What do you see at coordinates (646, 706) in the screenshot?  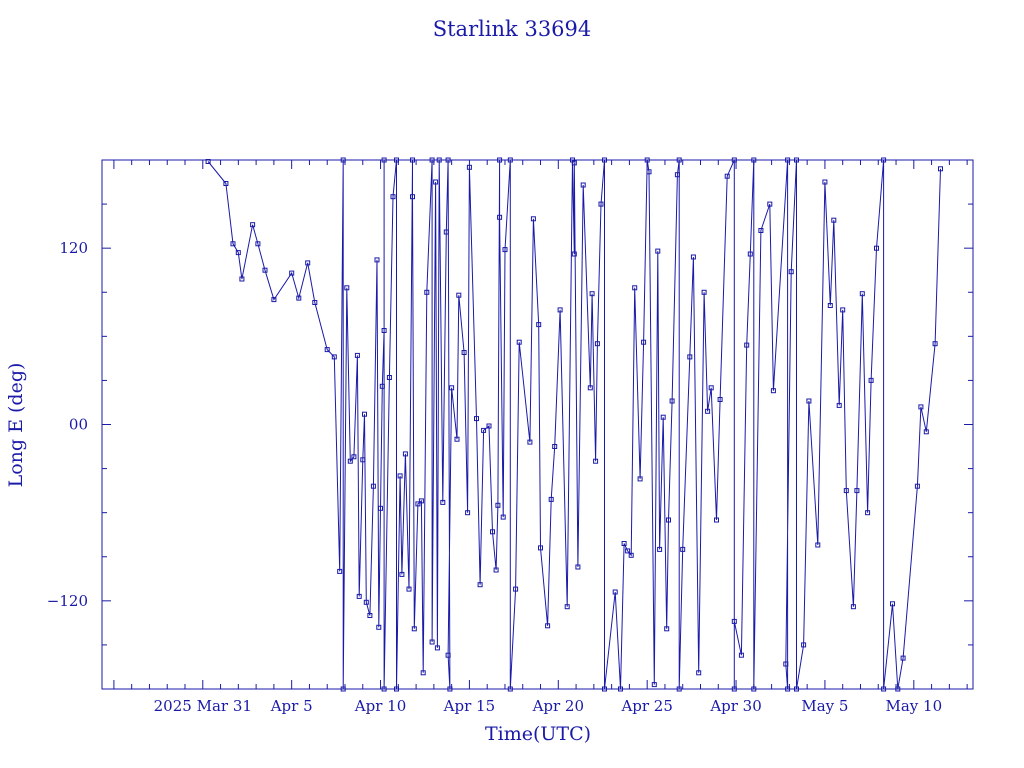 I see `x-tick-label: Apr 25` at bounding box center [646, 706].